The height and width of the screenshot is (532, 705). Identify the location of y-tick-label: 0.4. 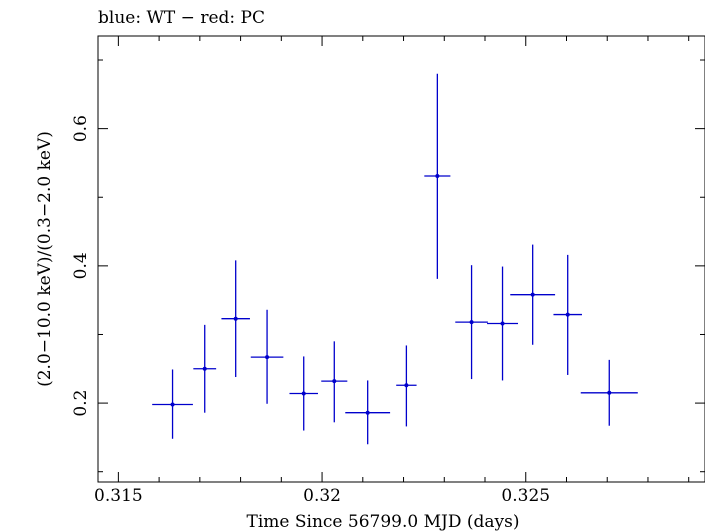
(81, 265).